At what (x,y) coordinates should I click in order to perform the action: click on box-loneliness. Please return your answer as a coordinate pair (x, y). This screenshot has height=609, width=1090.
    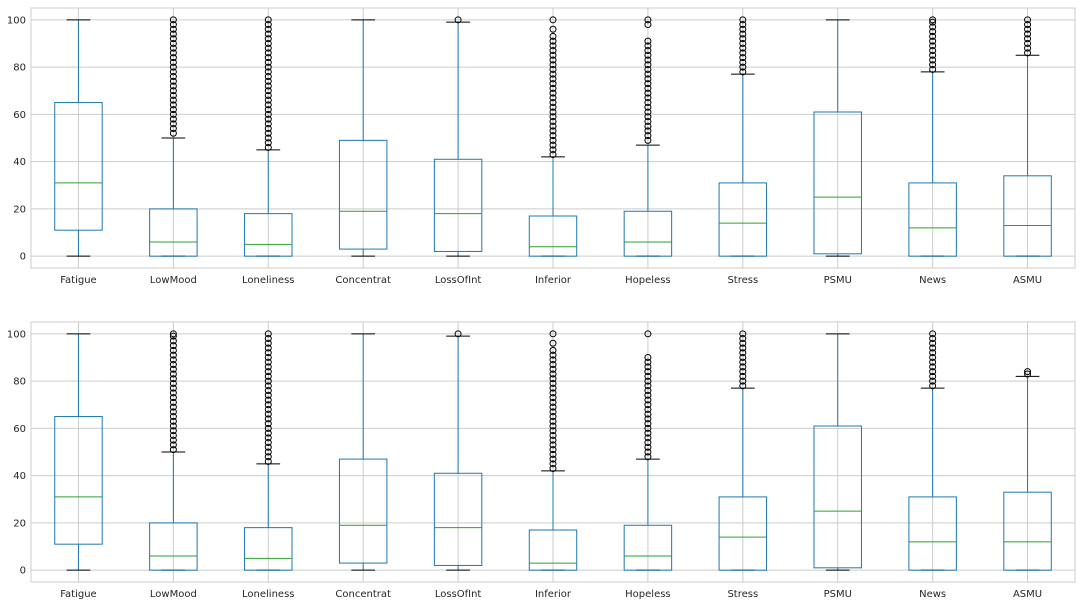
    Looking at the image, I should click on (268, 136).